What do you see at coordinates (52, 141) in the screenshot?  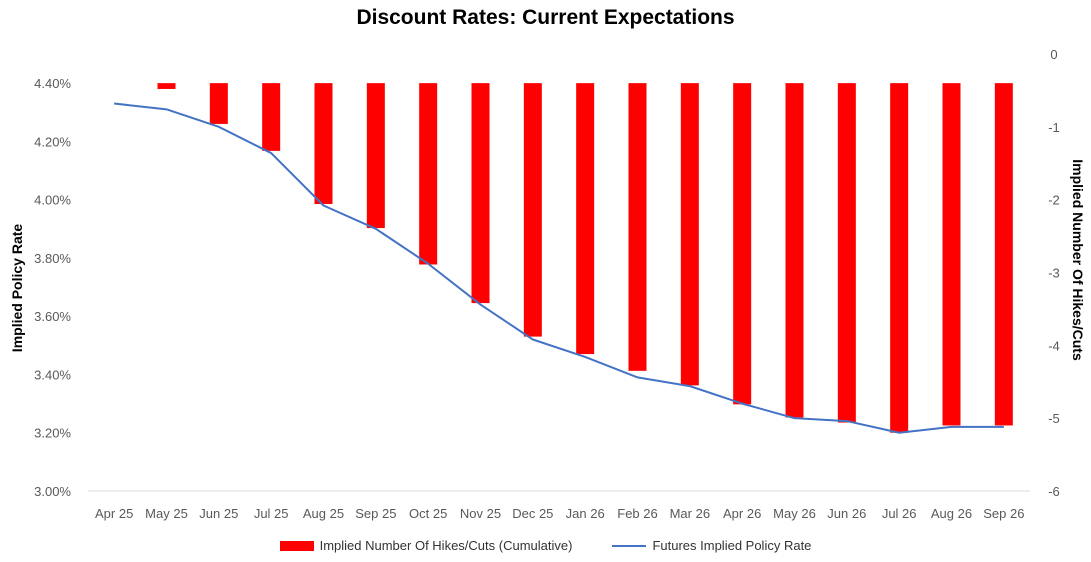 I see `y-left-tick-label: 4.20%` at bounding box center [52, 141].